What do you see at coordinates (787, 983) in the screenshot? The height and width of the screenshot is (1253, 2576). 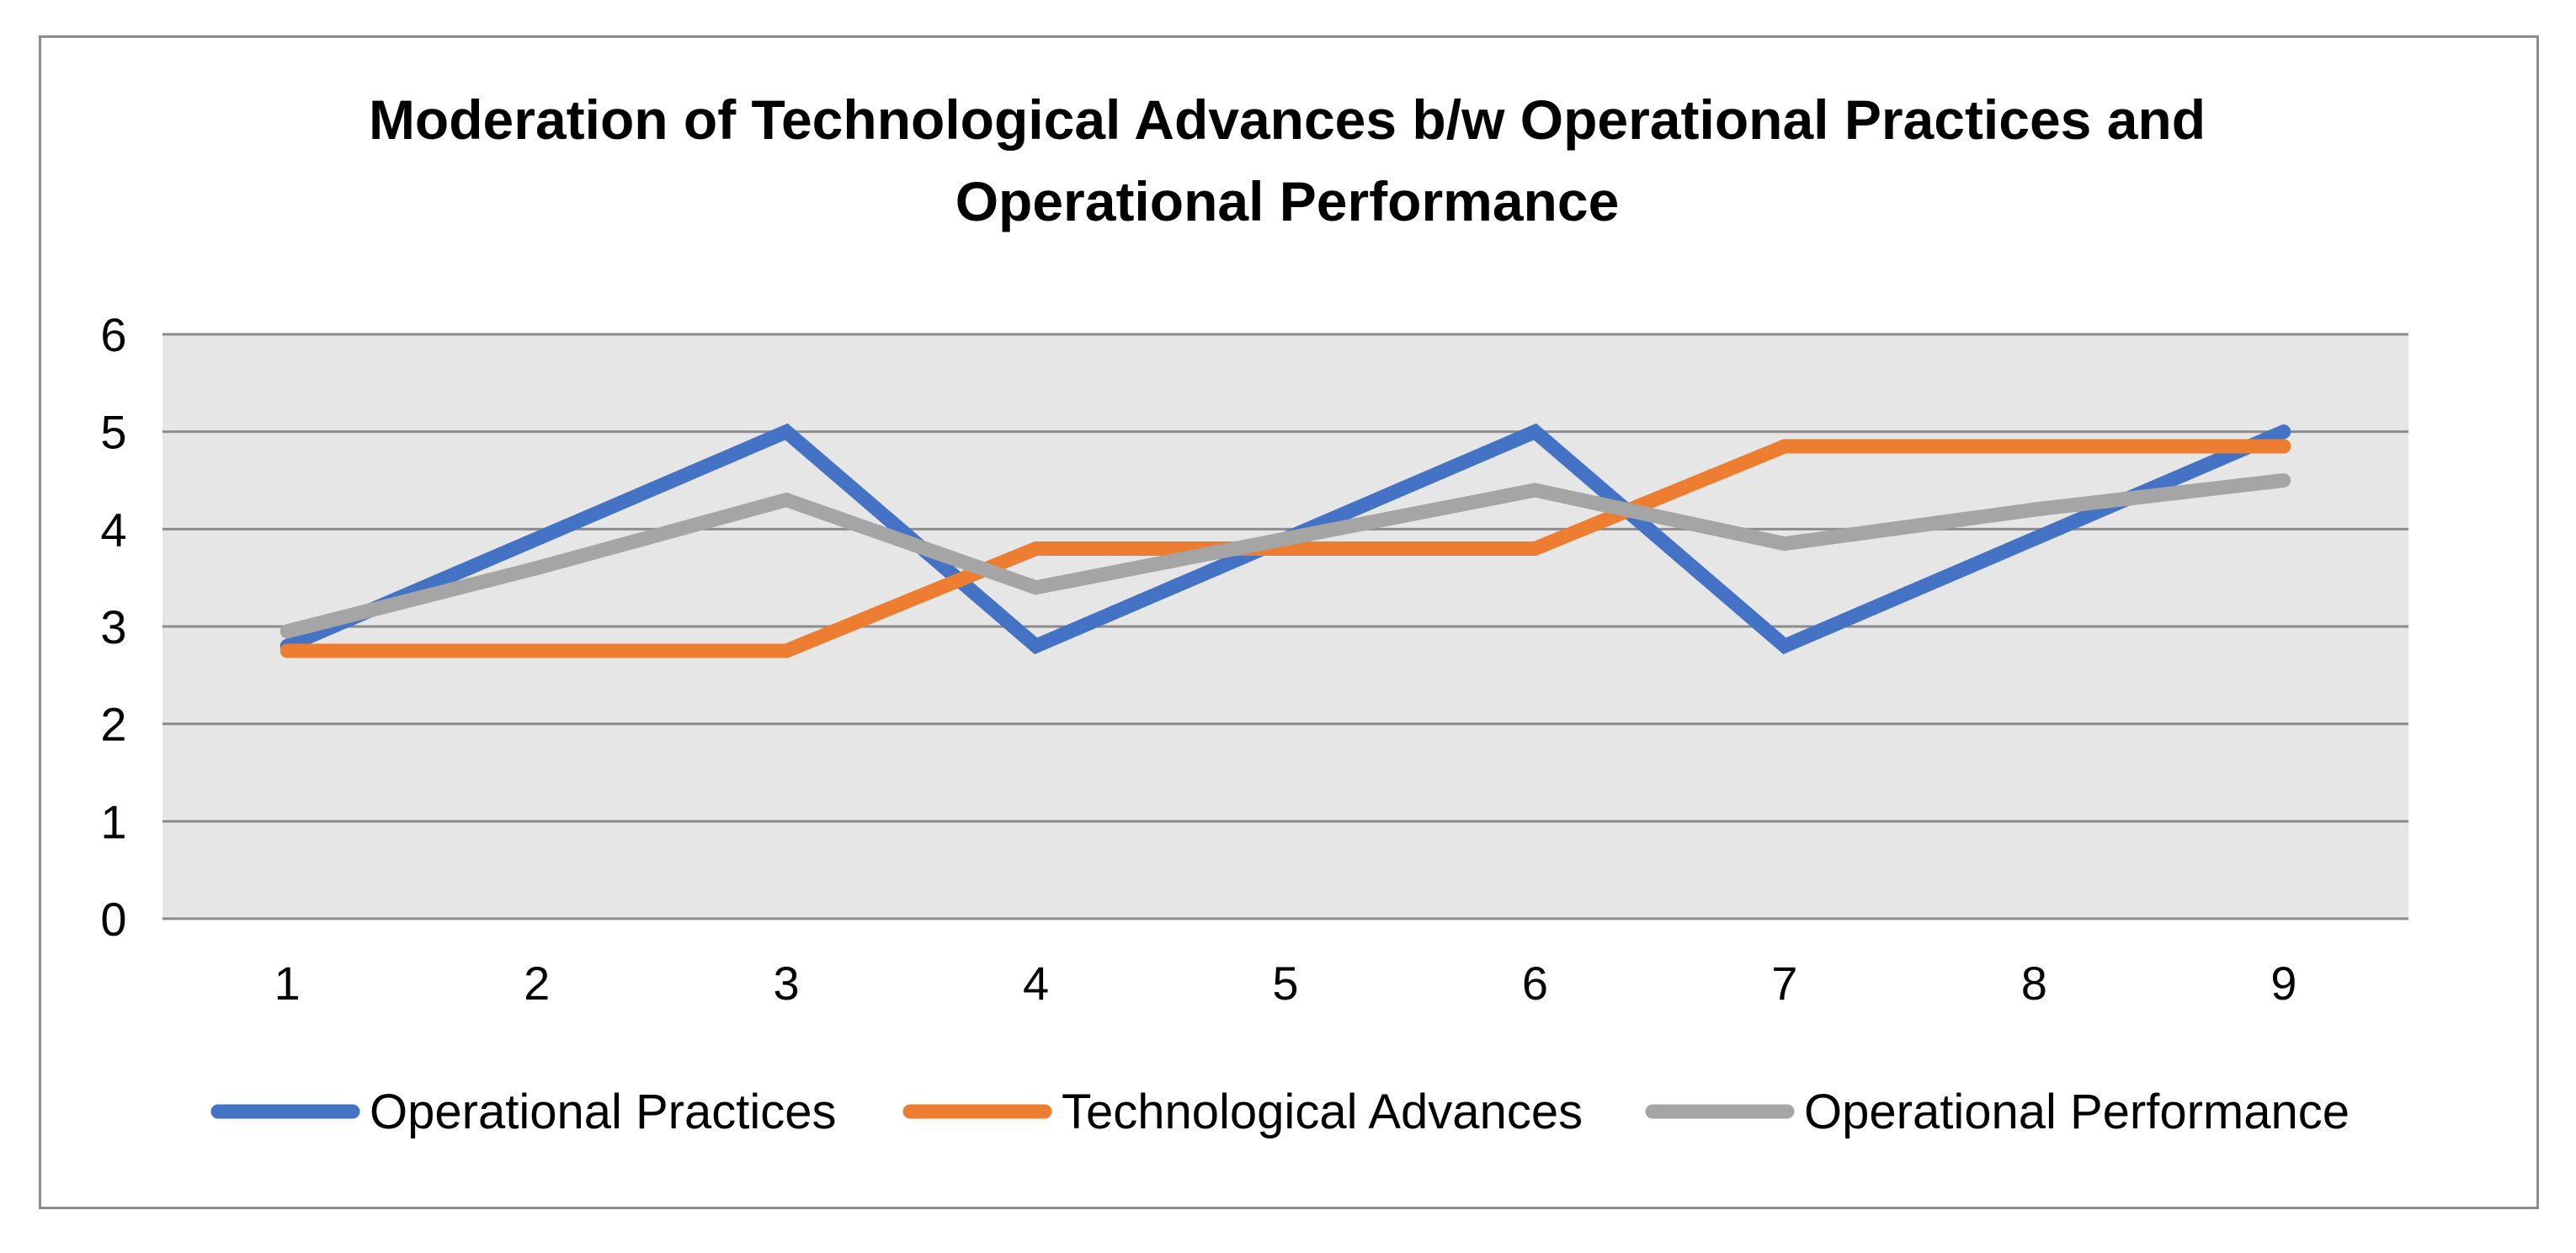 I see `x-tick-label-3: 3` at bounding box center [787, 983].